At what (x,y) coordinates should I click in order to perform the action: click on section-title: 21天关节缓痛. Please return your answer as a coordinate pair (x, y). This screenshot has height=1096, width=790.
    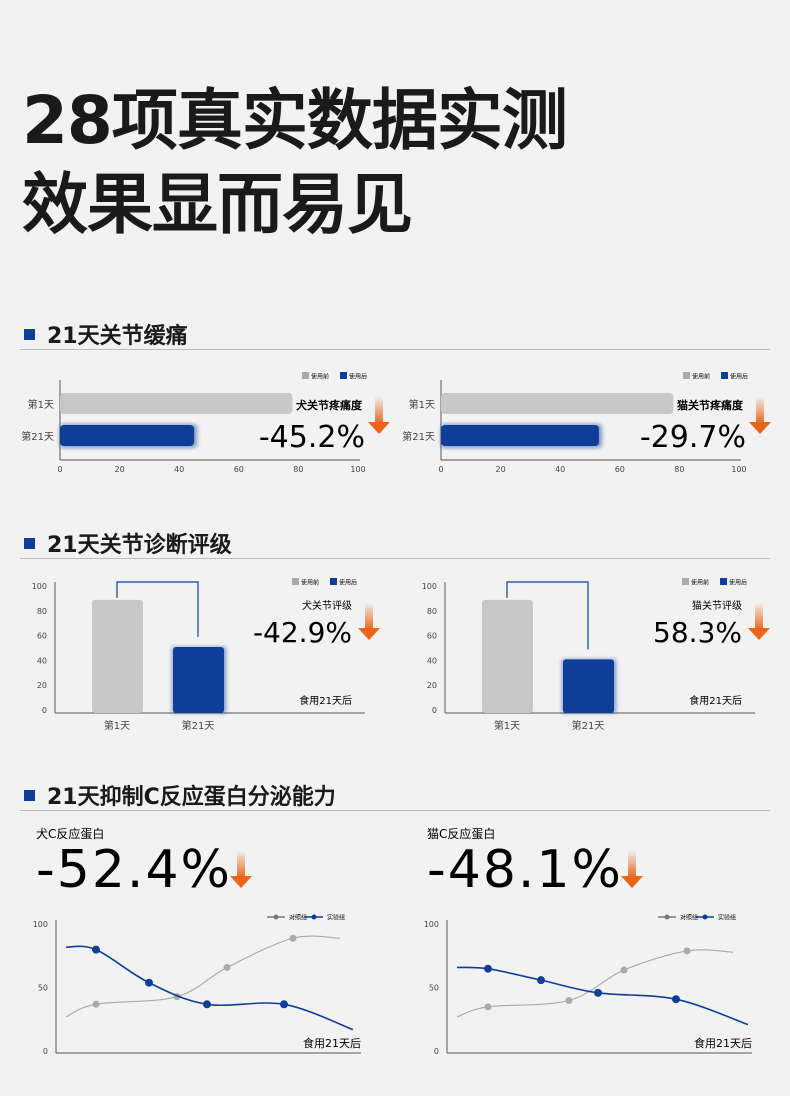
    Looking at the image, I should click on (117, 336).